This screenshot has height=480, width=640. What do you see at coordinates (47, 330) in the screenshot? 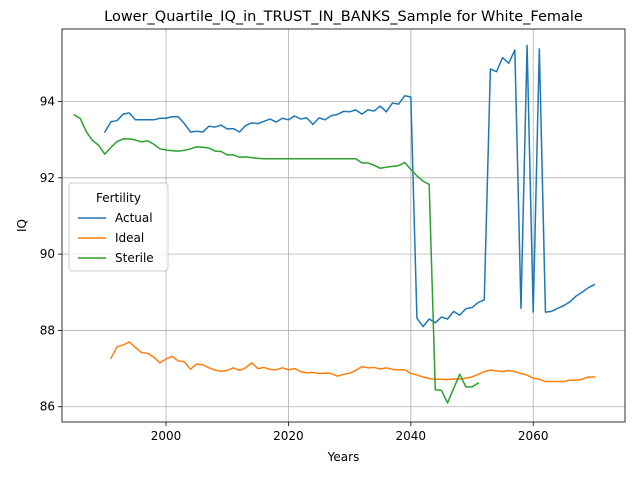
I see `y-tick-label: 88` at bounding box center [47, 330].